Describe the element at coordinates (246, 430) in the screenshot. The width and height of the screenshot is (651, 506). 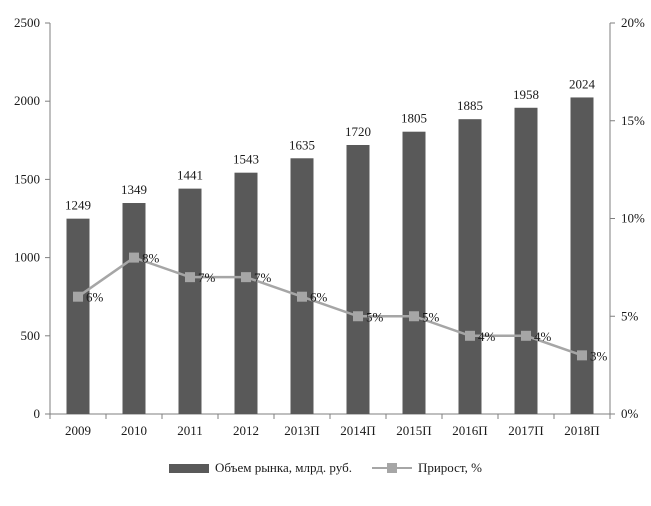
I see `x-tick-label: 2012` at that location.